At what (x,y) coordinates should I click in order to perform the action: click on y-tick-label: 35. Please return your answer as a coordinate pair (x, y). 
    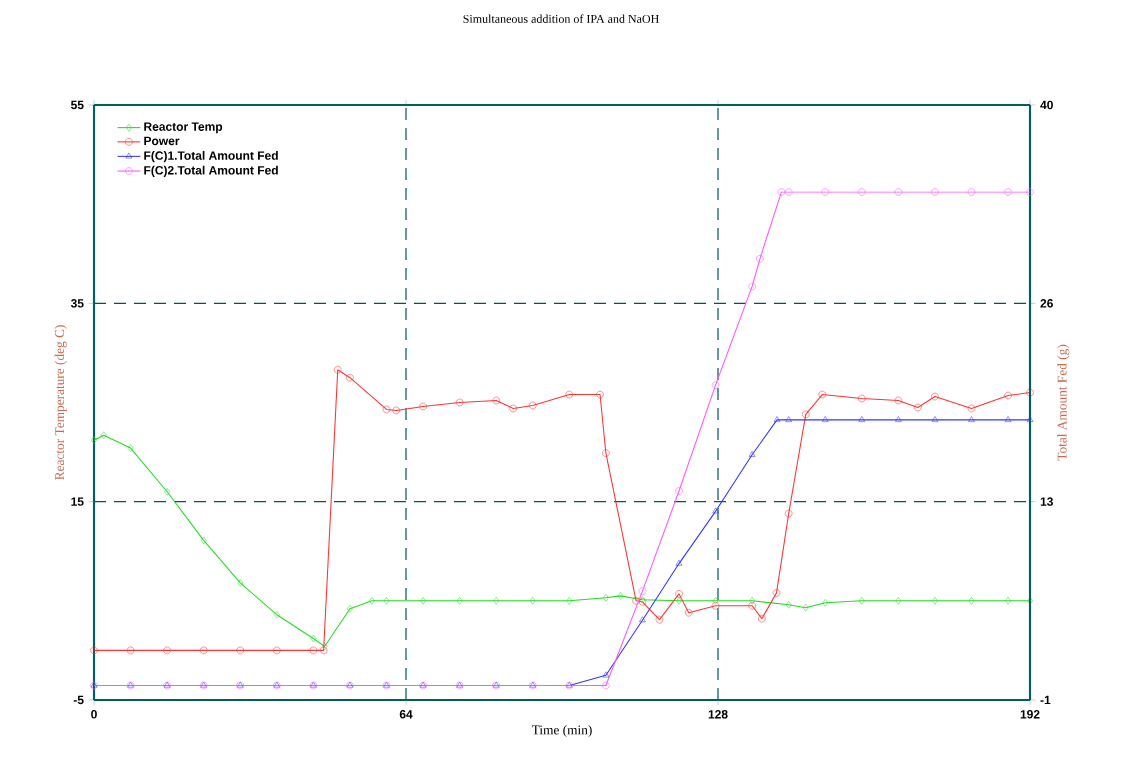
    Looking at the image, I should click on (77, 303).